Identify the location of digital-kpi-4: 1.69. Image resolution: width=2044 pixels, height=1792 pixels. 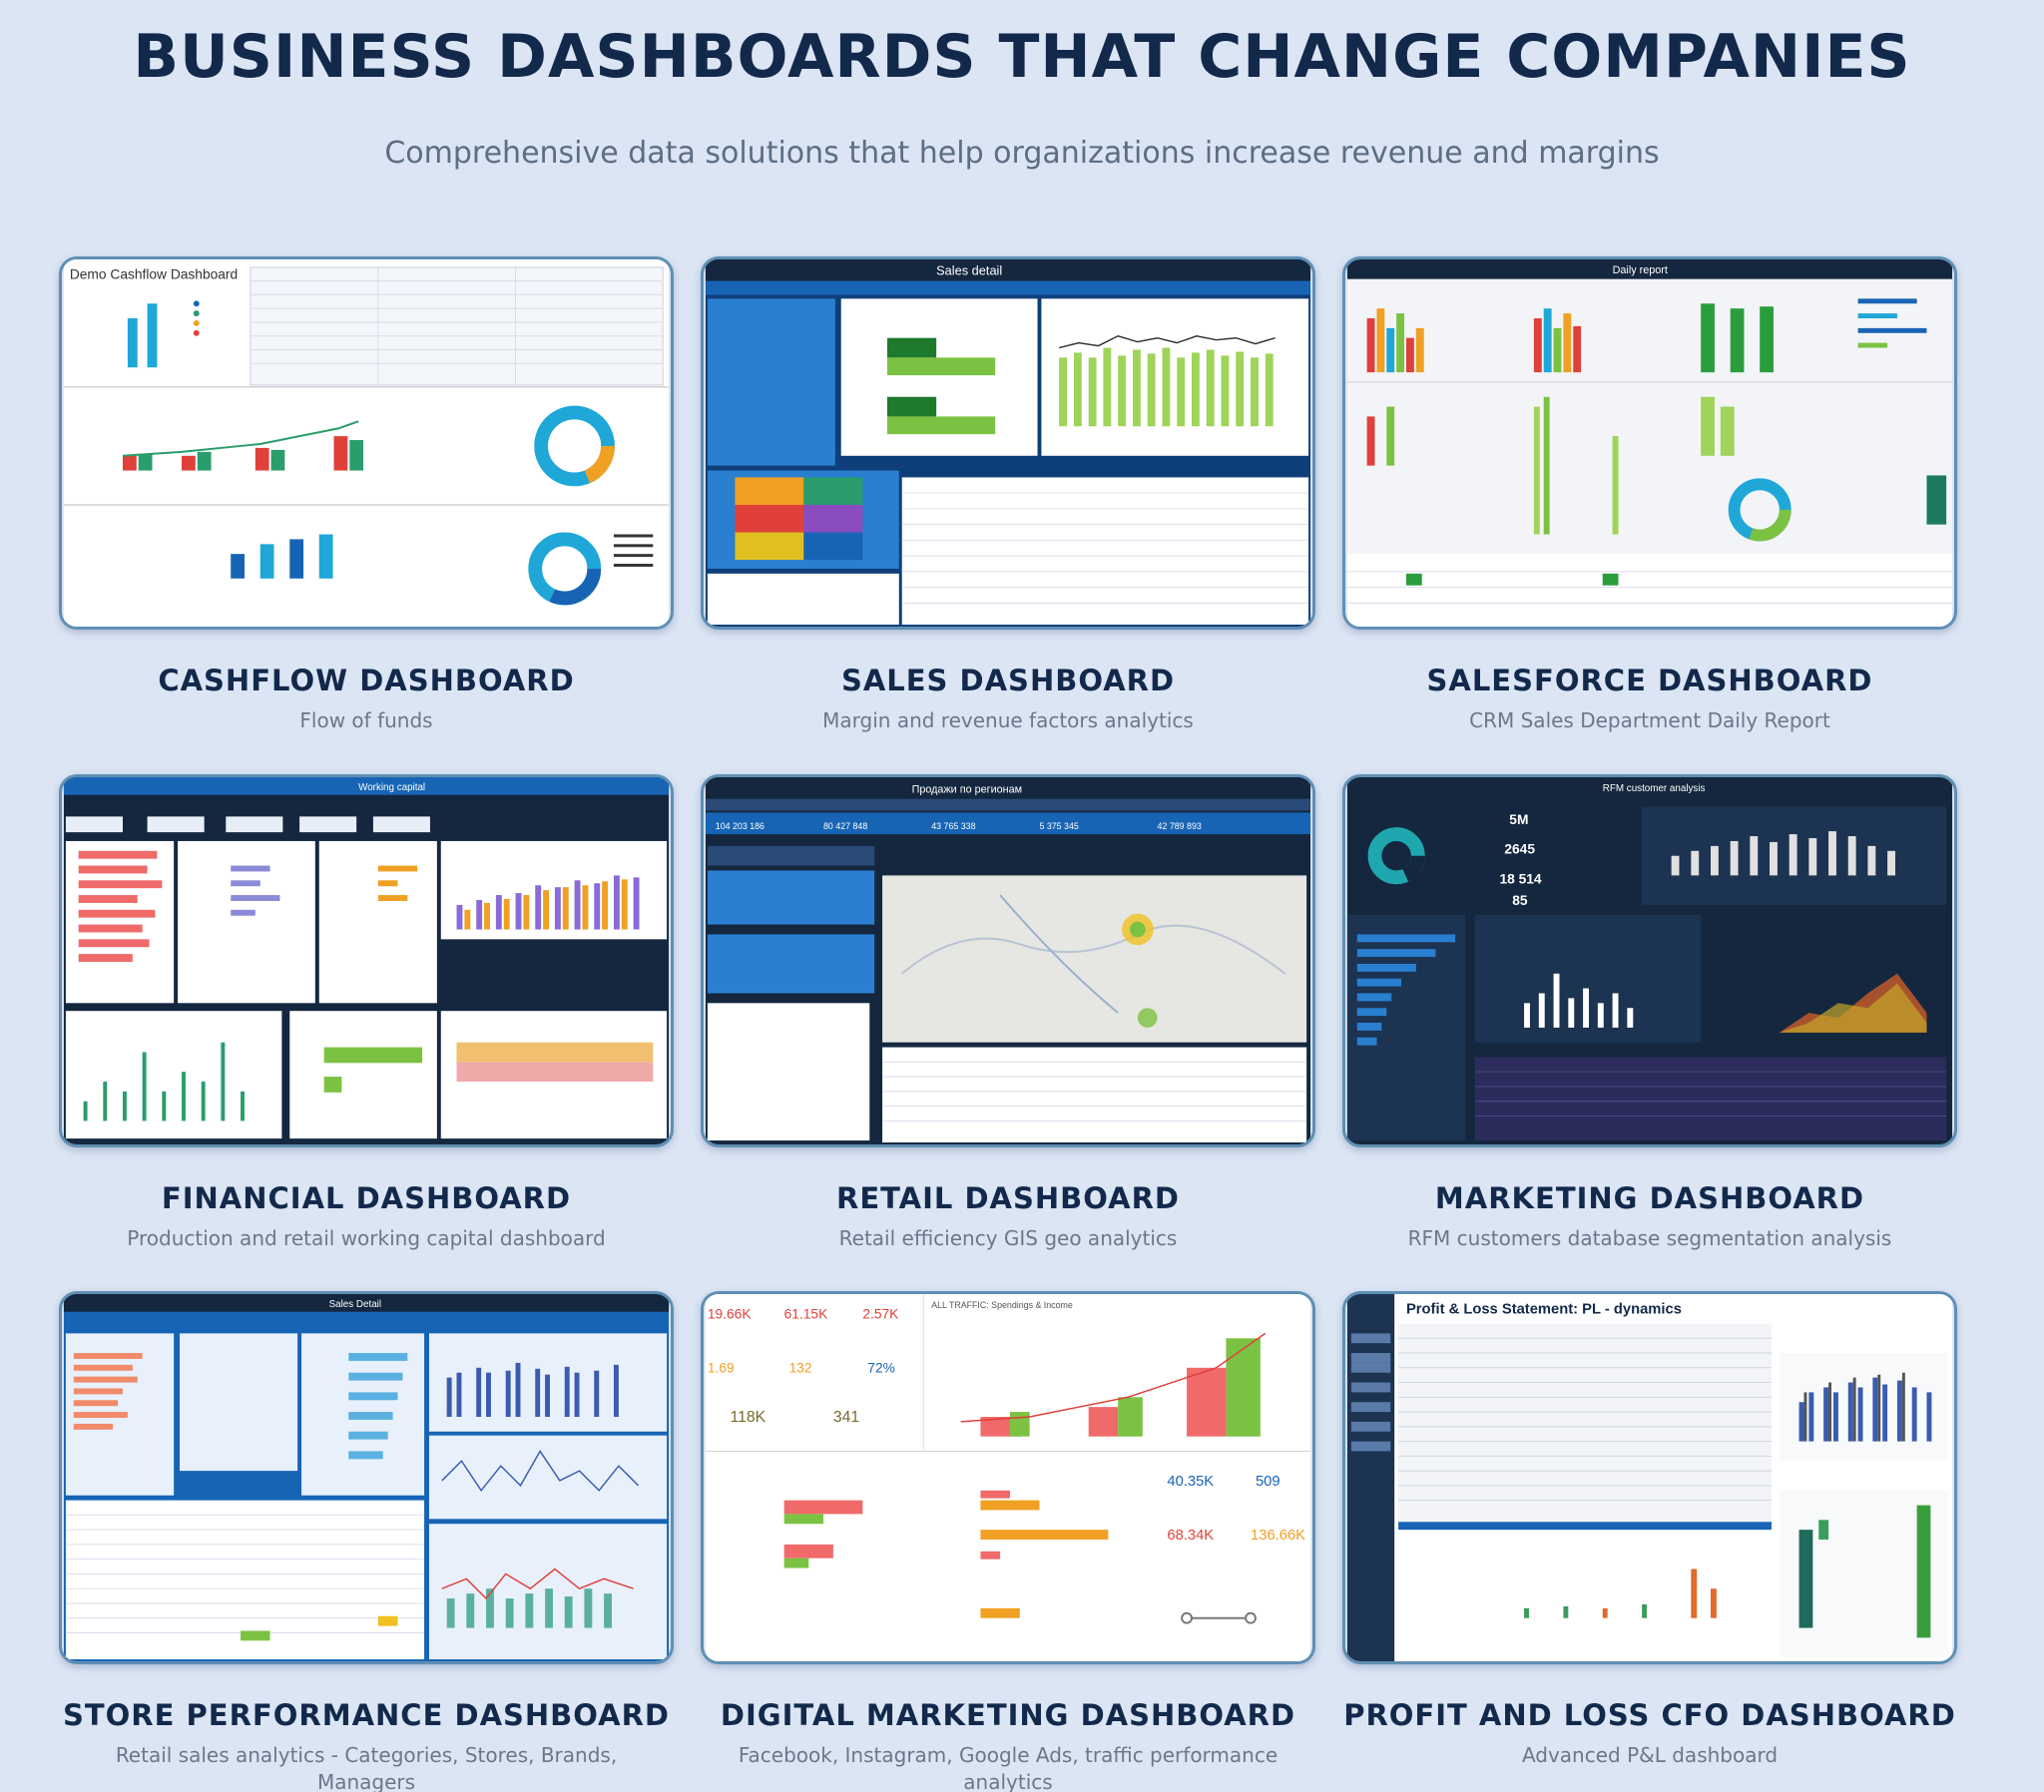
(721, 1368).